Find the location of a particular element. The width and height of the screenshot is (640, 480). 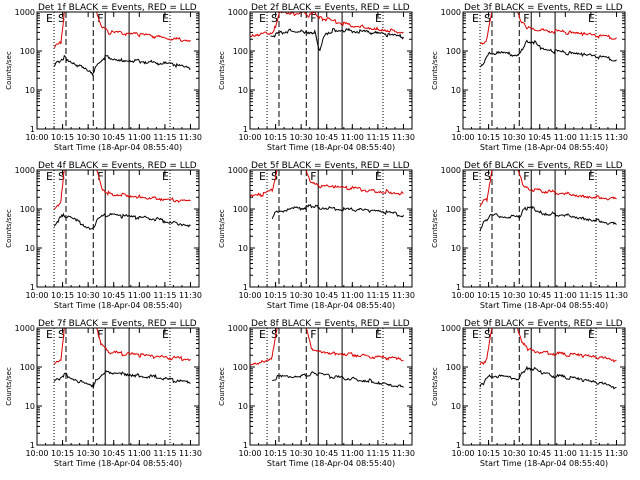

panel-title: Det 9f BLACK = Events, RED = LLD is located at coordinates (543, 324).